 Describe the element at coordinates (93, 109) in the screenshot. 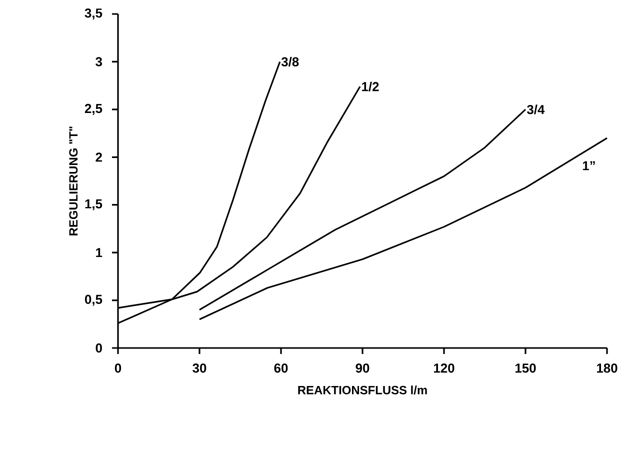

I see `y-tick-label: 2,5` at that location.